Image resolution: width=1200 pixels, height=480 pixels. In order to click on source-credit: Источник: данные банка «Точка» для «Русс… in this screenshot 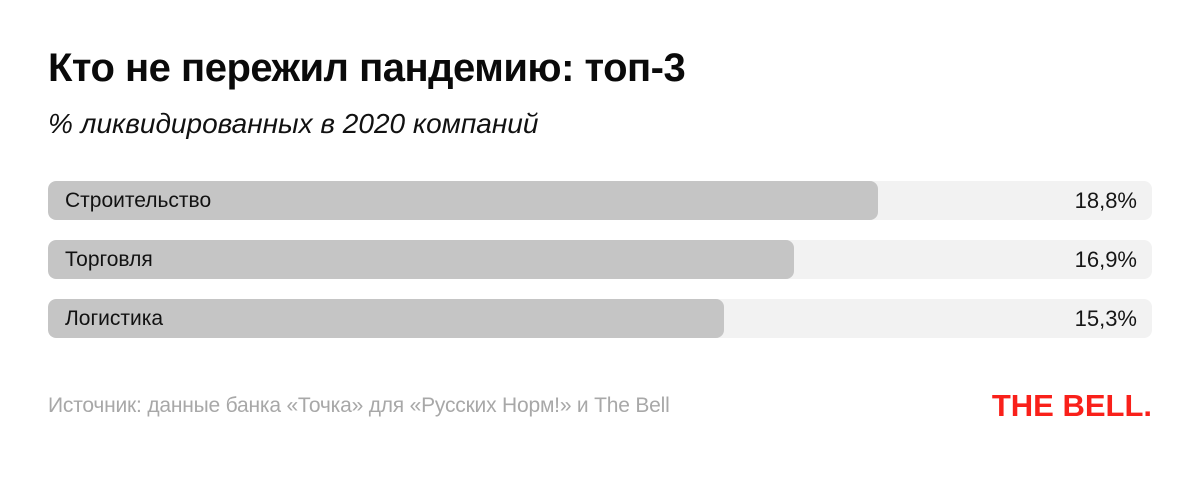, I will do `click(359, 405)`.